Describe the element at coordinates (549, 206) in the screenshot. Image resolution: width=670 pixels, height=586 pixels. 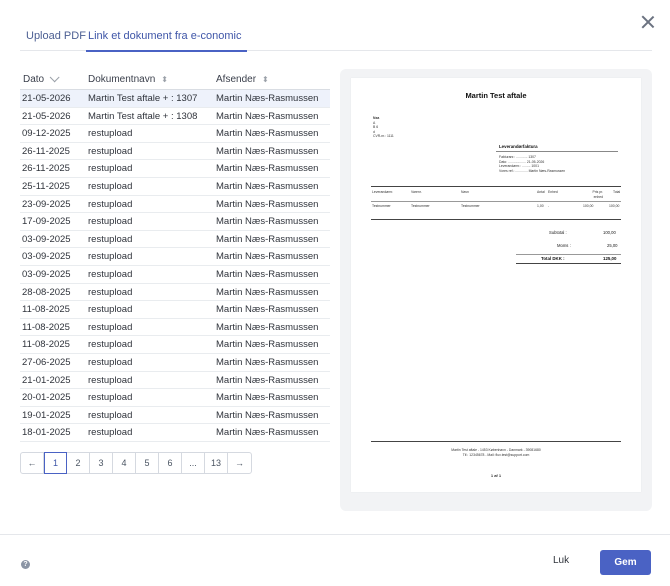
I see `preview-line-cell: -` at that location.